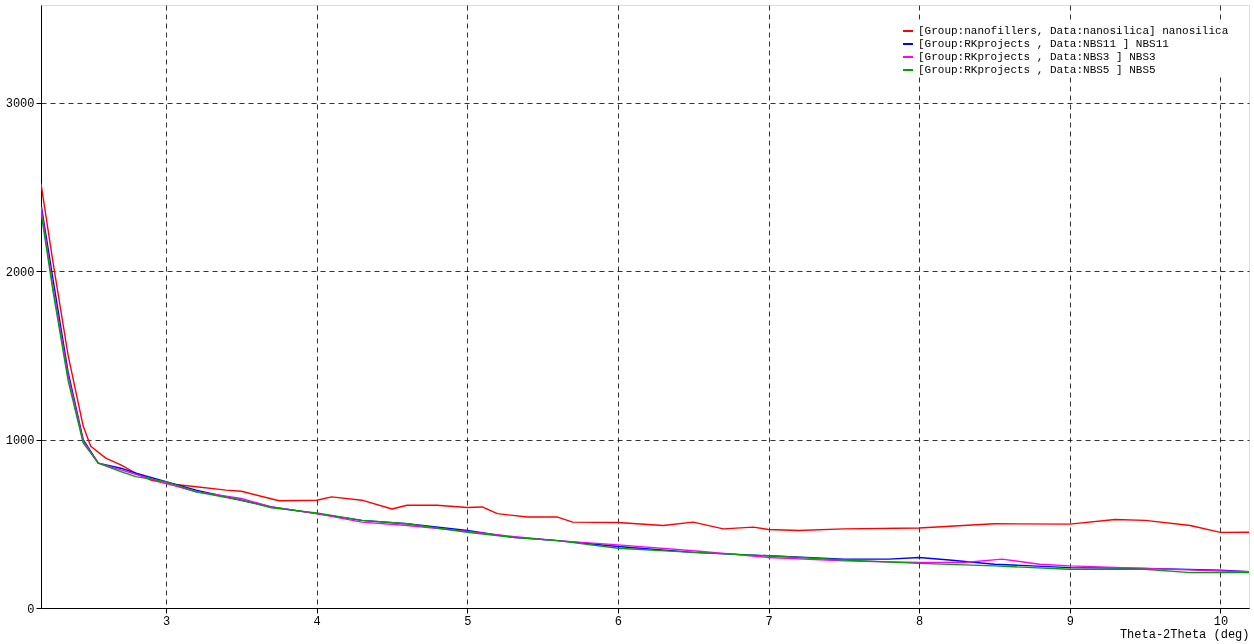  Describe the element at coordinates (1073, 31) in the screenshot. I see `legend-label: [Group:nanofillers, Data:nanosilica] nanosilica` at that location.